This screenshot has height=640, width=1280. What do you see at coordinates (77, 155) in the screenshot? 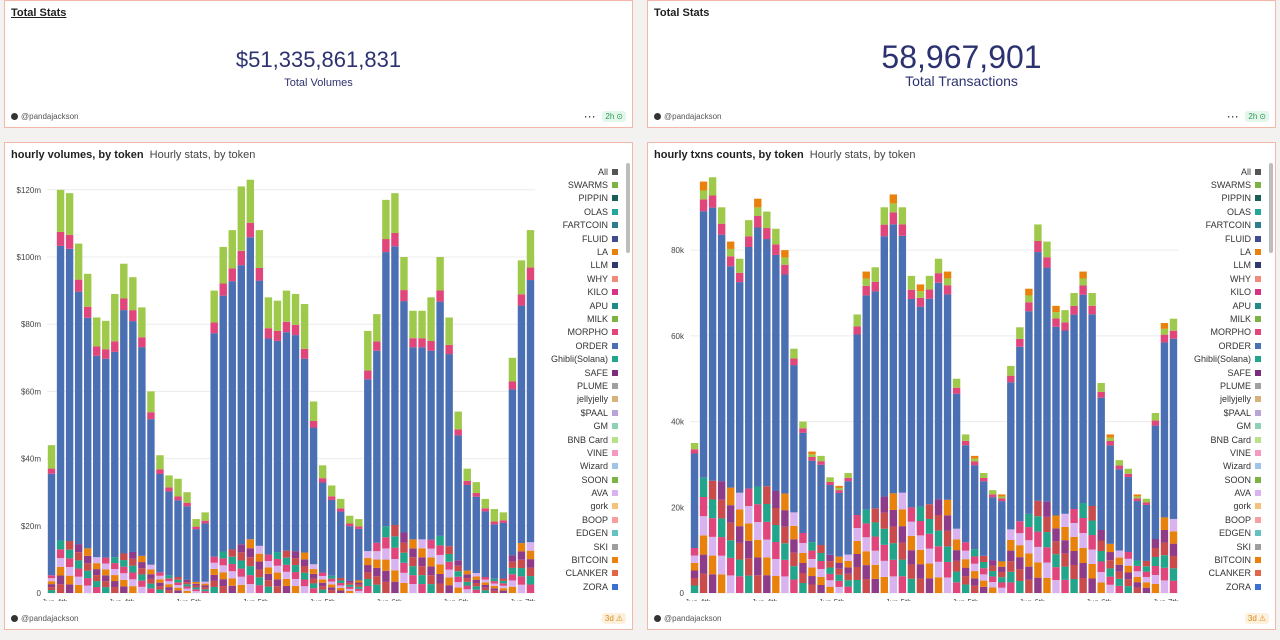
I see `chart-title: hourly volumes, by token` at bounding box center [77, 155].